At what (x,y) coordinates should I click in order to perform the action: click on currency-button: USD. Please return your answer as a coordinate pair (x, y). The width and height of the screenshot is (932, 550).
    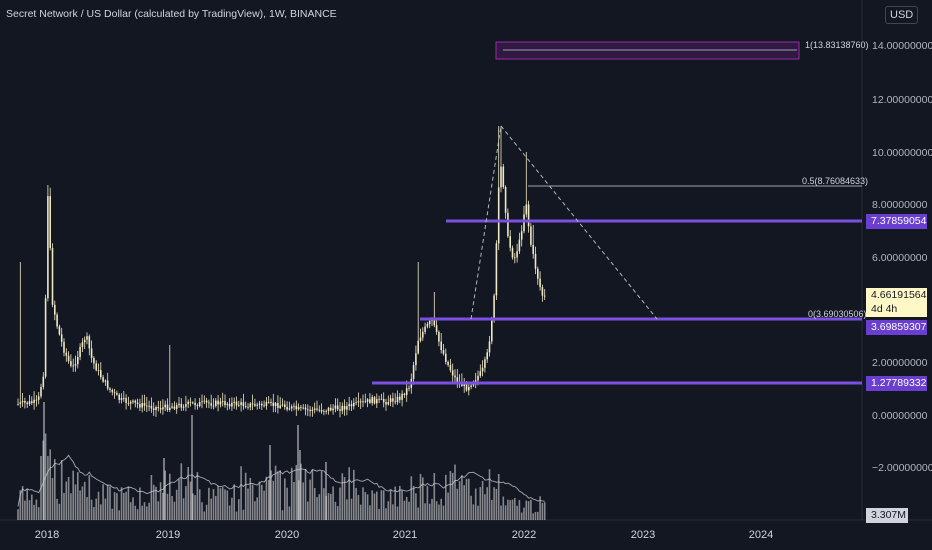
    Looking at the image, I should click on (902, 15).